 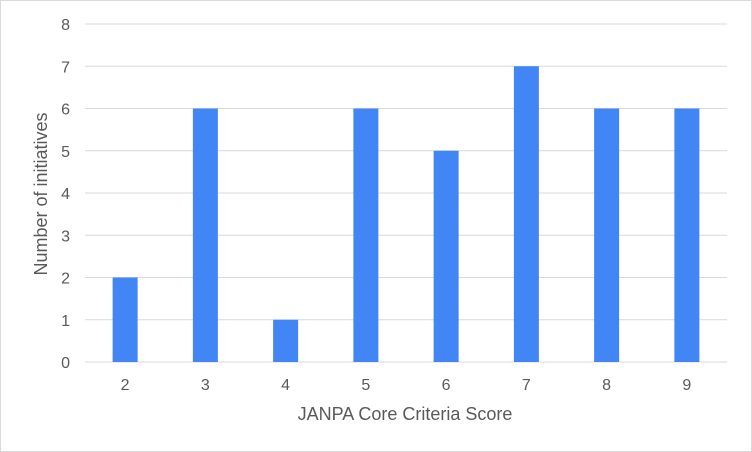 What do you see at coordinates (65, 67) in the screenshot?
I see `y-tick-label: 7` at bounding box center [65, 67].